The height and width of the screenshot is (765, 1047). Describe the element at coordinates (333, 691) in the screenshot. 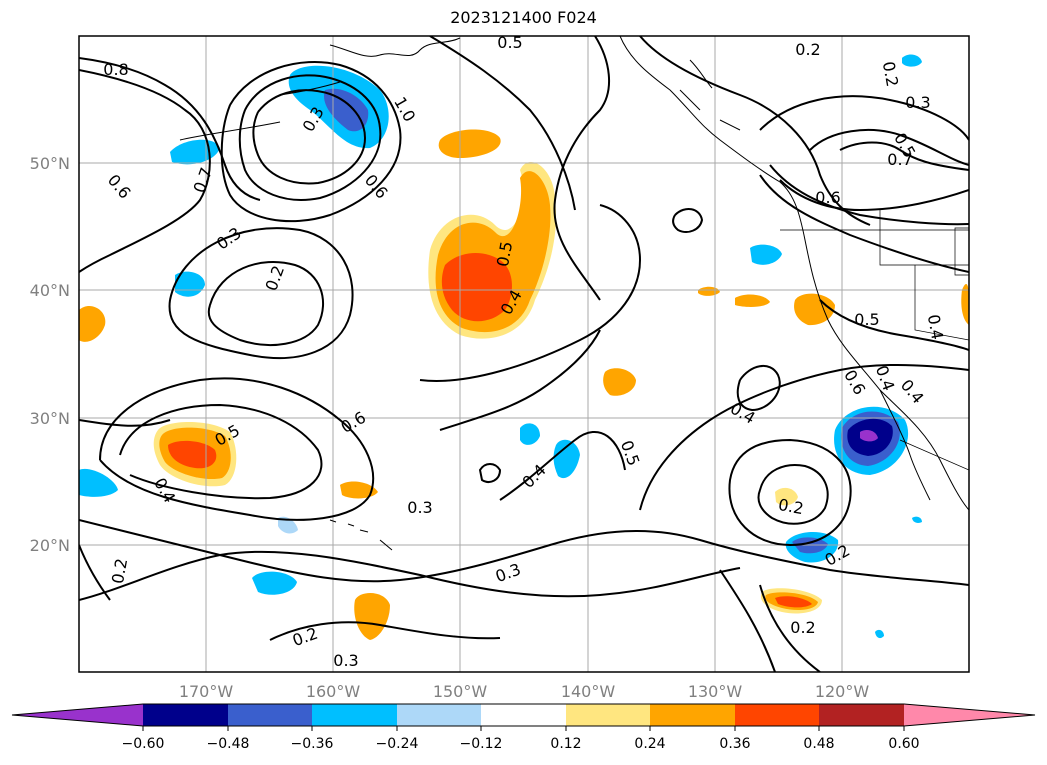

I see `lon-tick-label: 160°W` at that location.